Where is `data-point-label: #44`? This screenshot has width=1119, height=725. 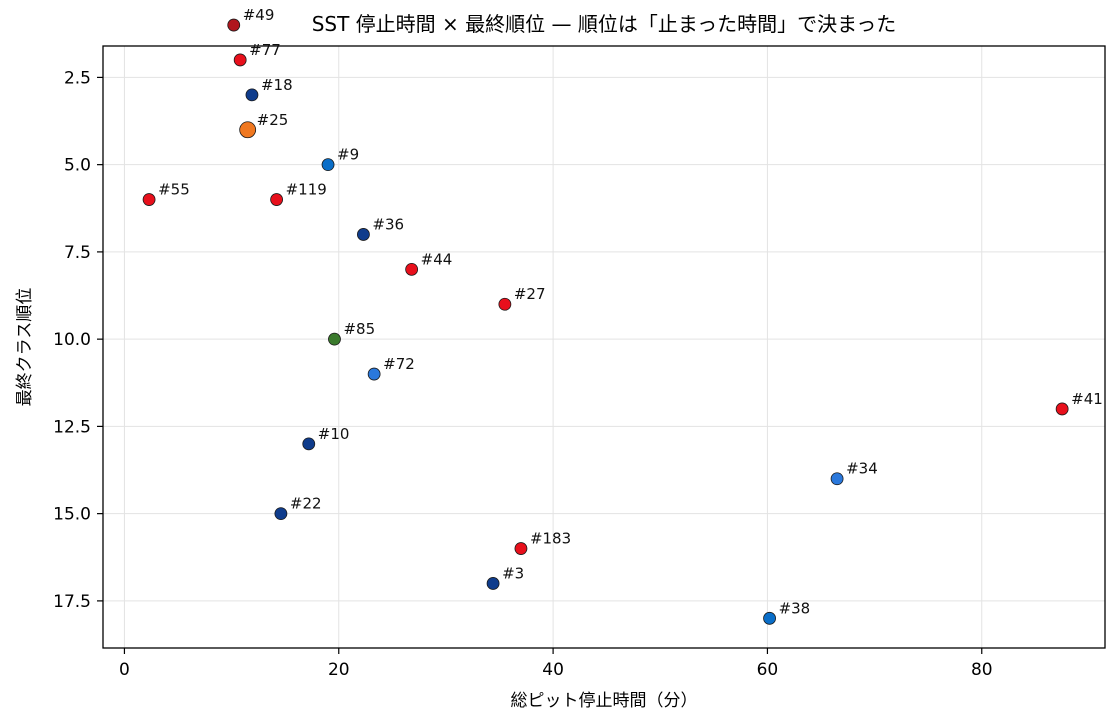 data-point-label: #44 is located at coordinates (437, 259).